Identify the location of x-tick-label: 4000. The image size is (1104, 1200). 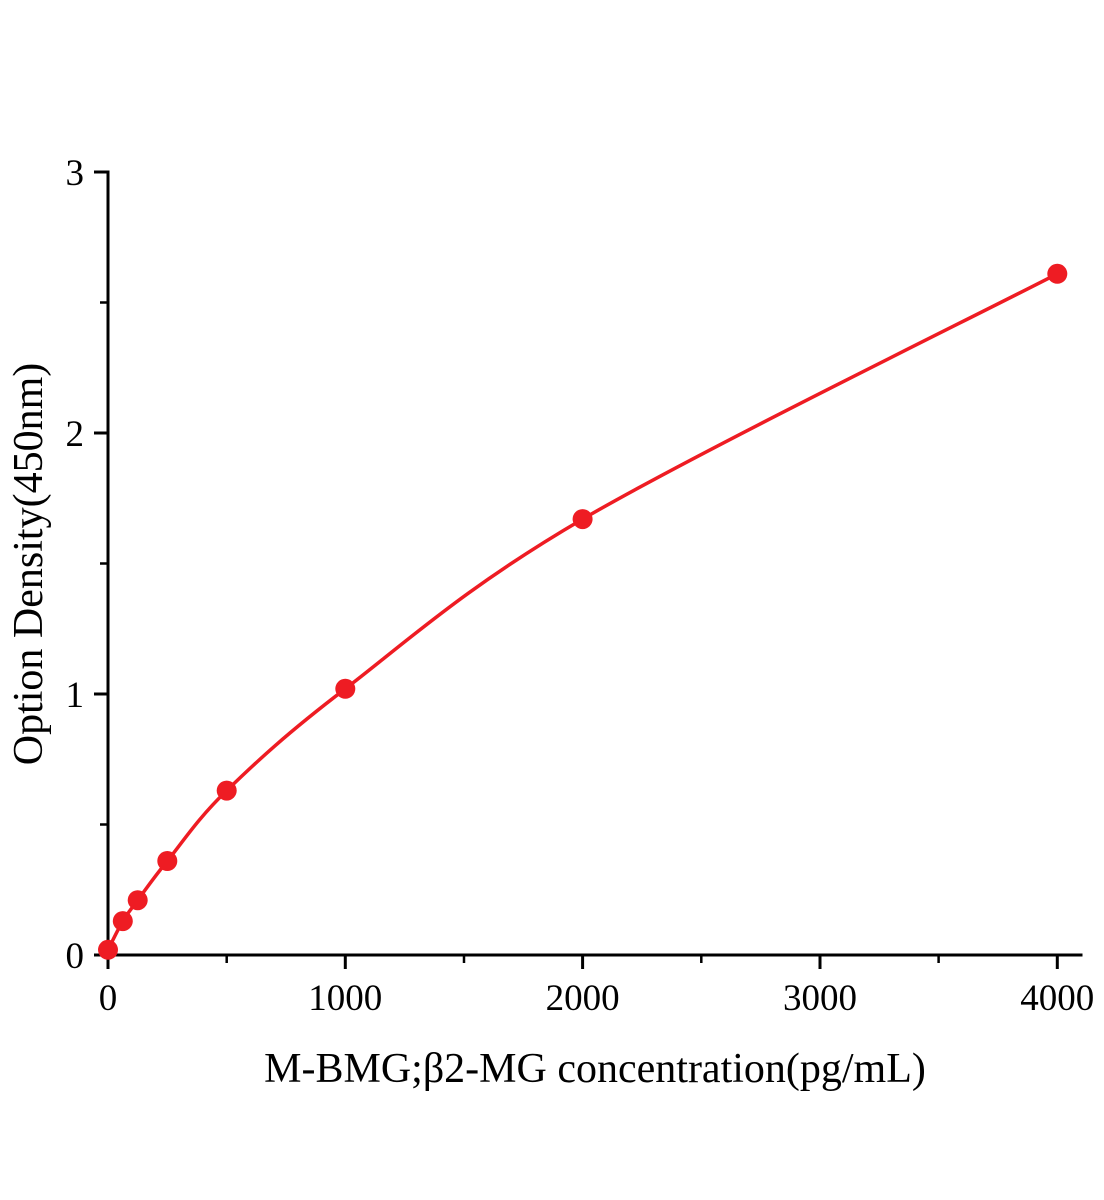
(1057, 998).